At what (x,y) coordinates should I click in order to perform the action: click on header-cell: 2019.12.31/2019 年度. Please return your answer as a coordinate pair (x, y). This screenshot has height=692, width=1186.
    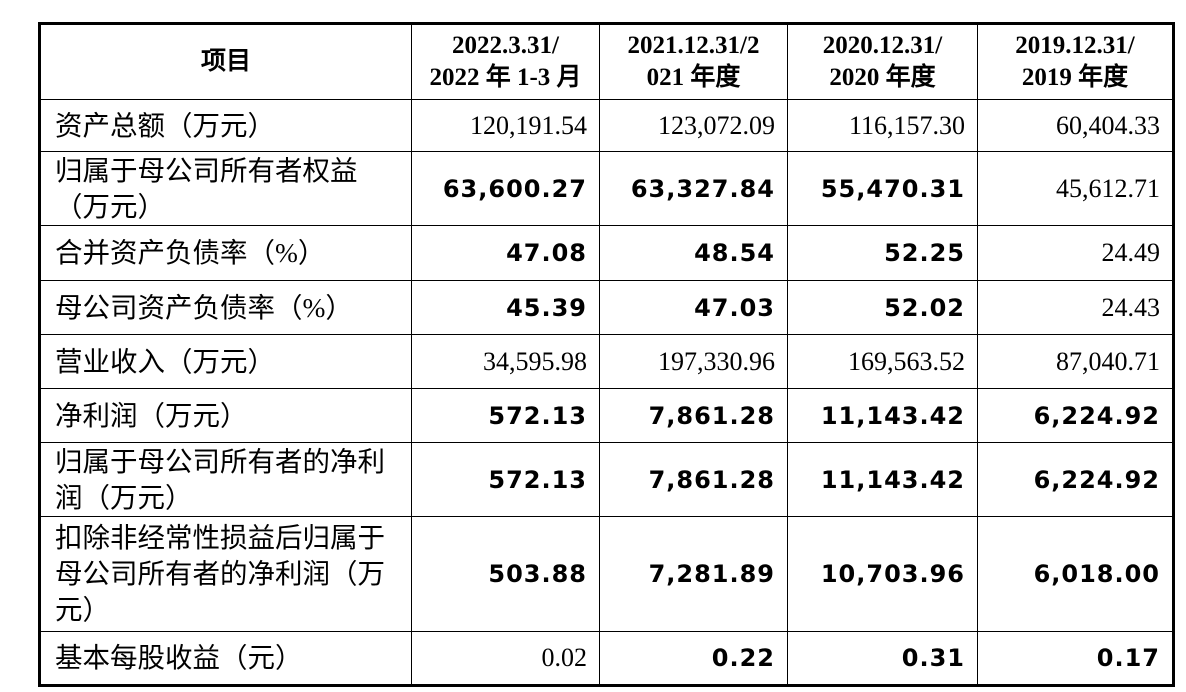
    Looking at the image, I should click on (1075, 61).